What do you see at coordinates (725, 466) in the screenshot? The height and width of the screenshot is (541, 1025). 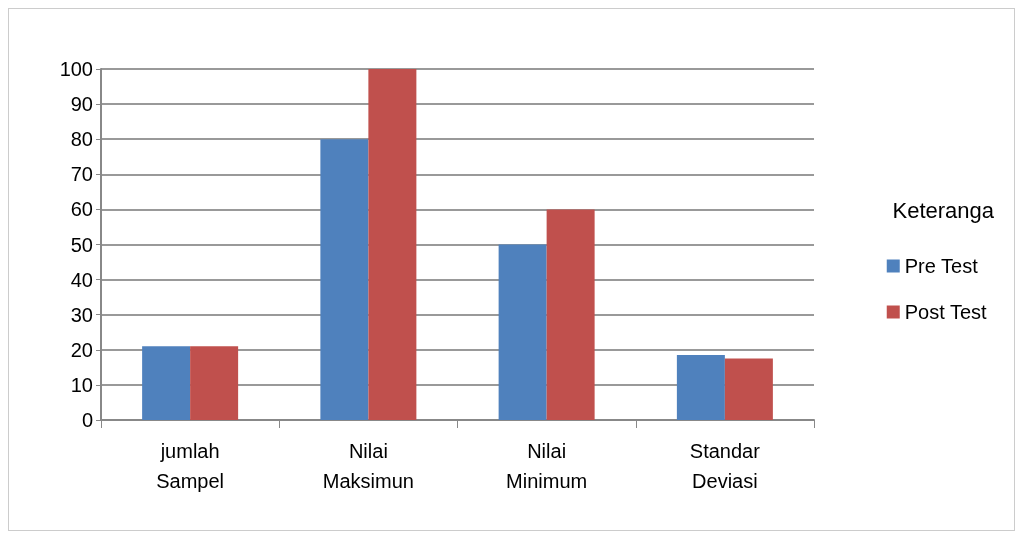 I see `x-tick-label: Standar Deviasi` at bounding box center [725, 466].